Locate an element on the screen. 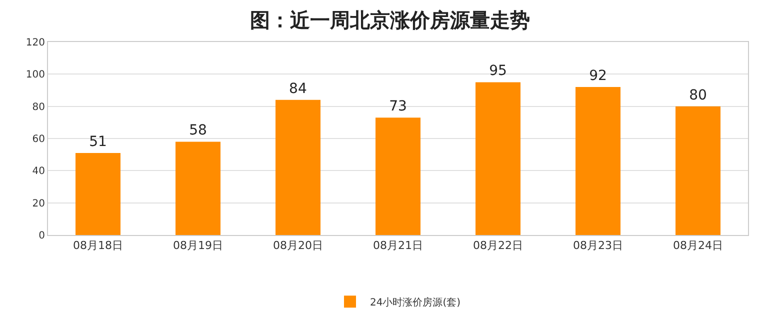 Image resolution: width=780 pixels, height=328 pixels. data-label: 84 is located at coordinates (298, 88).